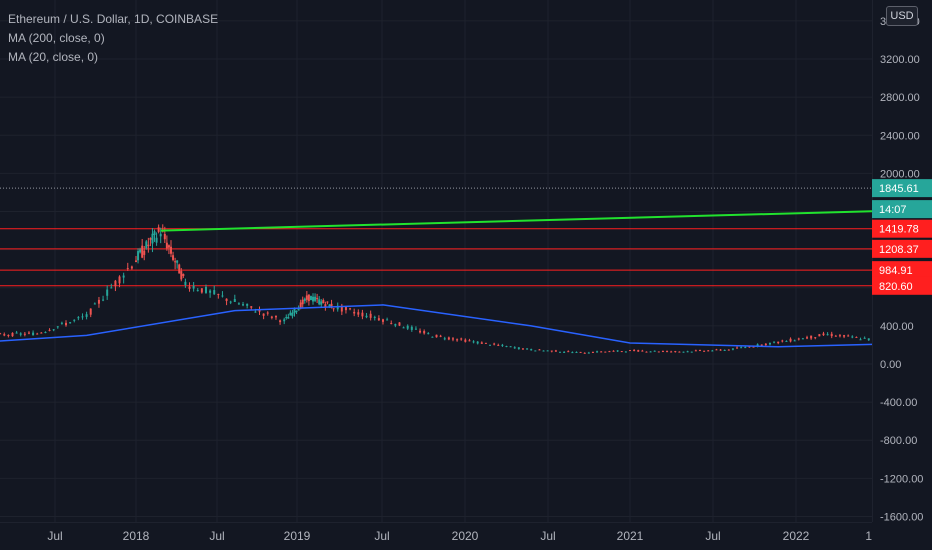 The width and height of the screenshot is (932, 550). What do you see at coordinates (900, 98) in the screenshot?
I see `price-tick-label: 2800.00` at bounding box center [900, 98].